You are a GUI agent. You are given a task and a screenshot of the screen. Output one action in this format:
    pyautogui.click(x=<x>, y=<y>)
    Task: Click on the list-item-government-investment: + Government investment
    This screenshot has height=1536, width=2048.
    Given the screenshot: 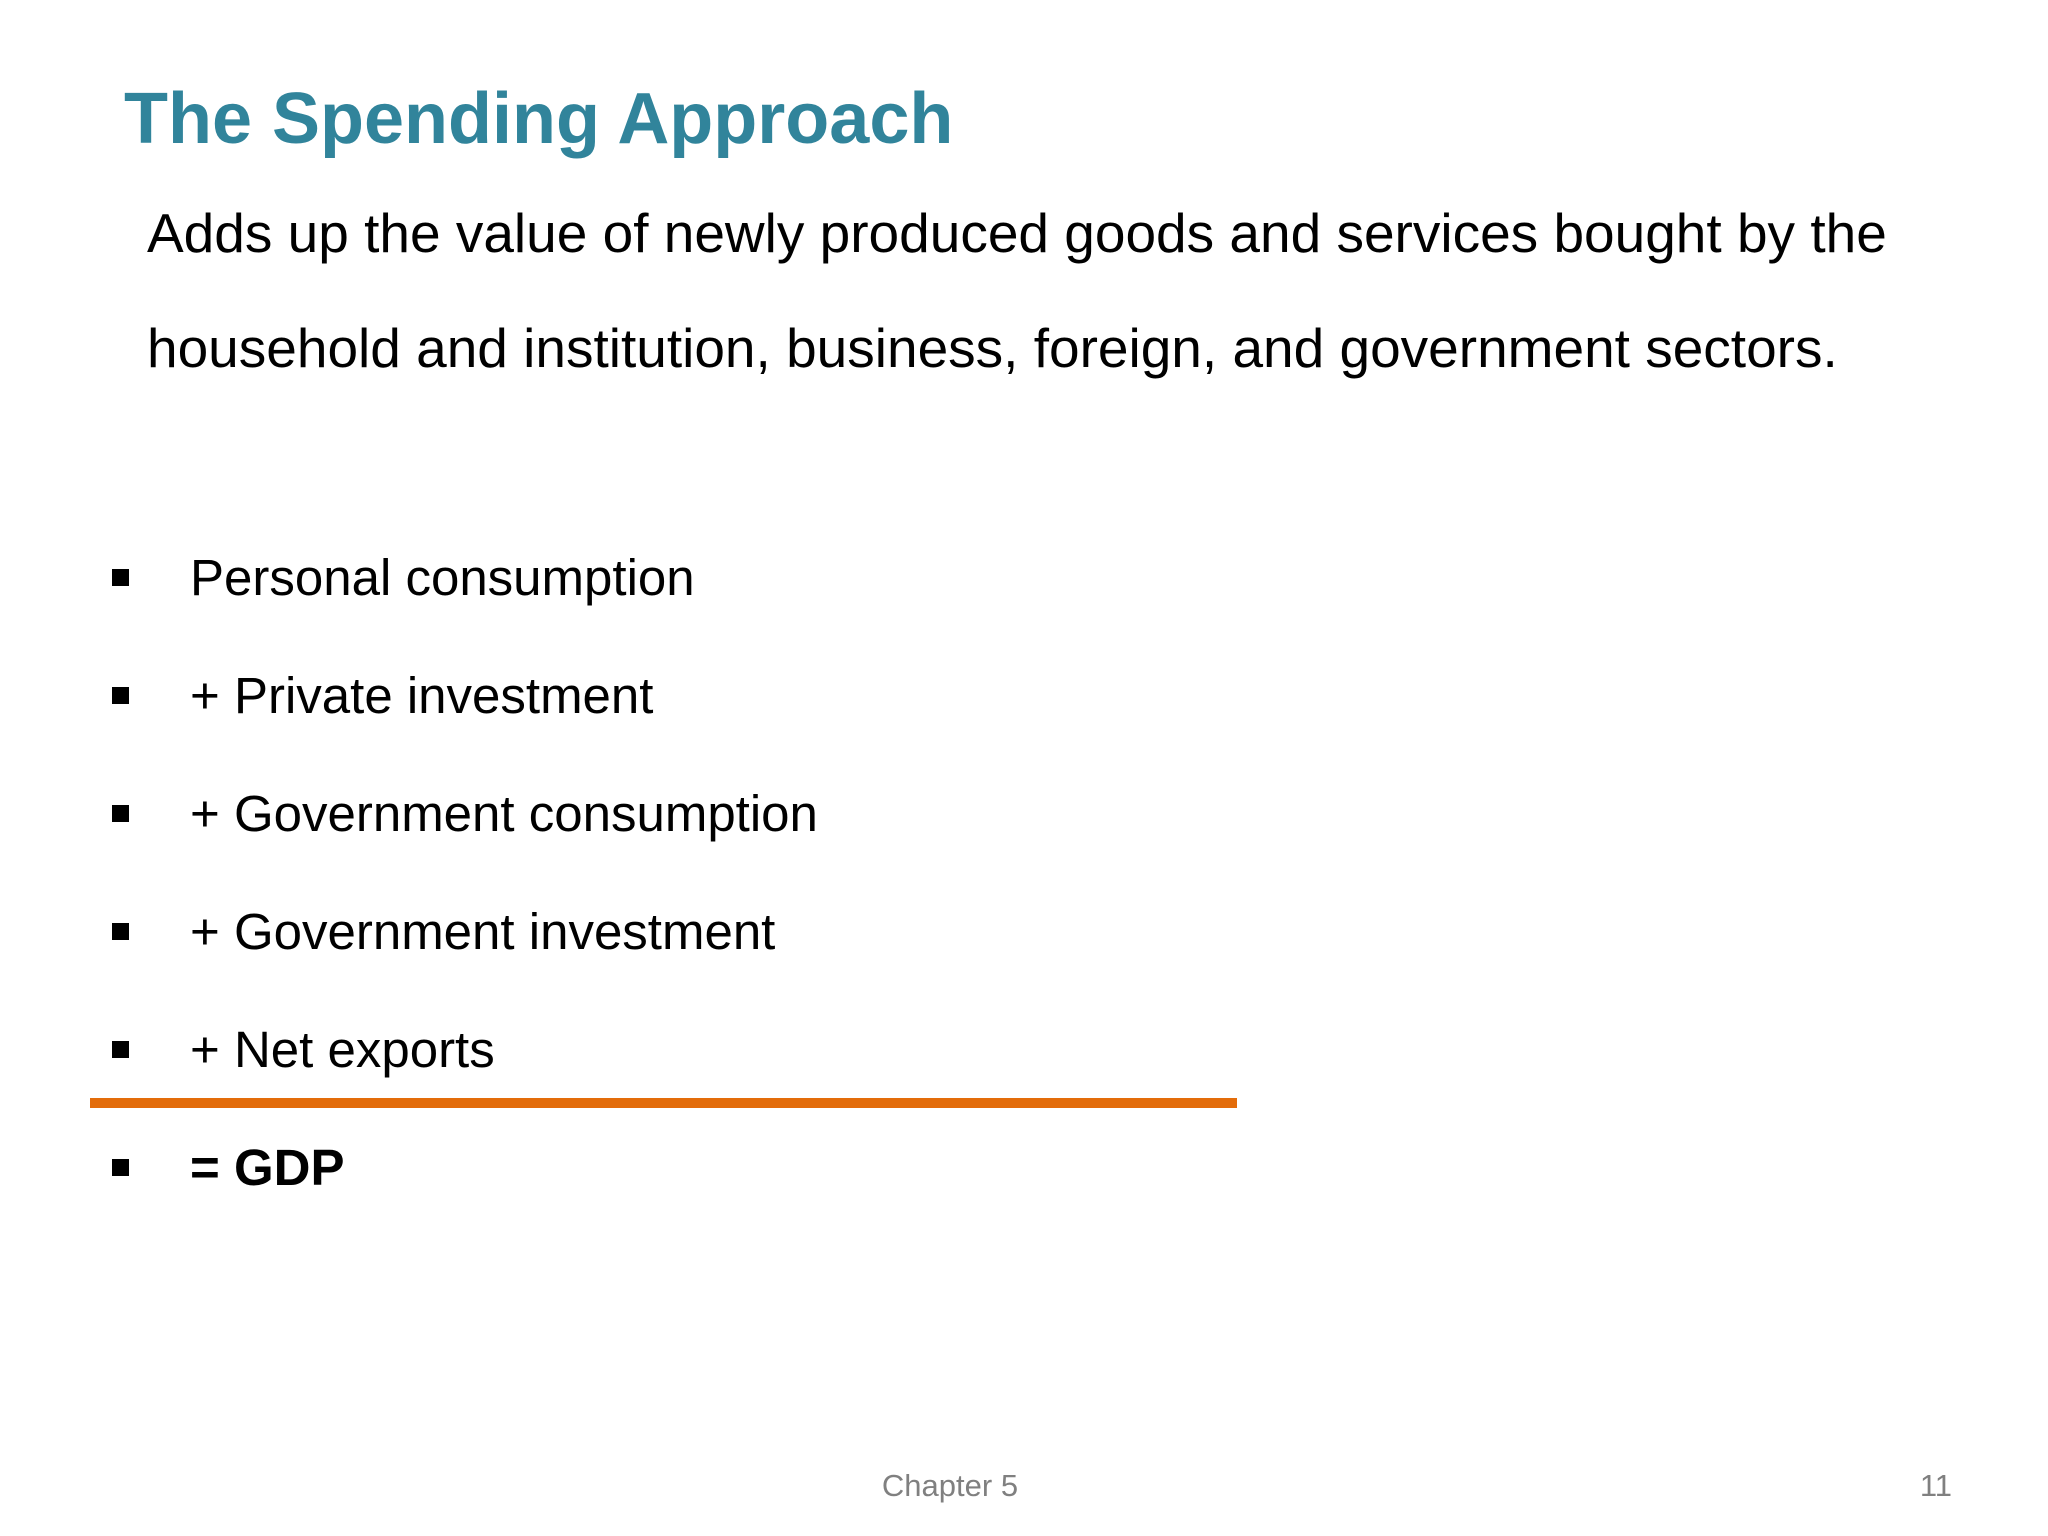 What is the action you would take?
    pyautogui.click(x=465, y=931)
    